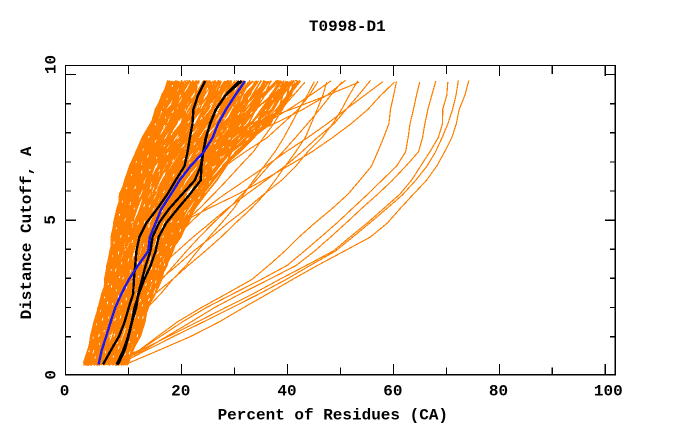  Describe the element at coordinates (498, 391) in the screenshot. I see `svg-text: 80` at that location.